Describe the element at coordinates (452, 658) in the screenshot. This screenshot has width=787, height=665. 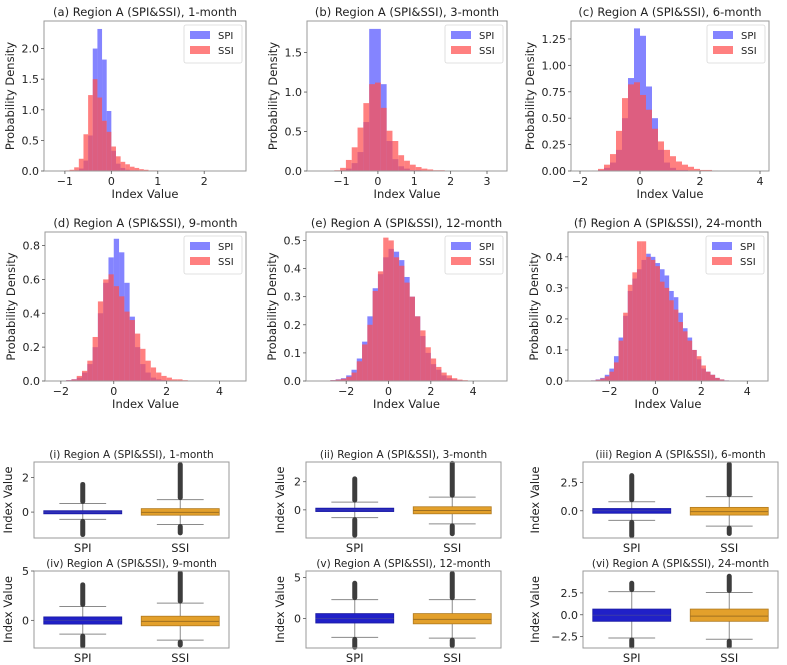
I see `x-tick-label: SSI` at that location.